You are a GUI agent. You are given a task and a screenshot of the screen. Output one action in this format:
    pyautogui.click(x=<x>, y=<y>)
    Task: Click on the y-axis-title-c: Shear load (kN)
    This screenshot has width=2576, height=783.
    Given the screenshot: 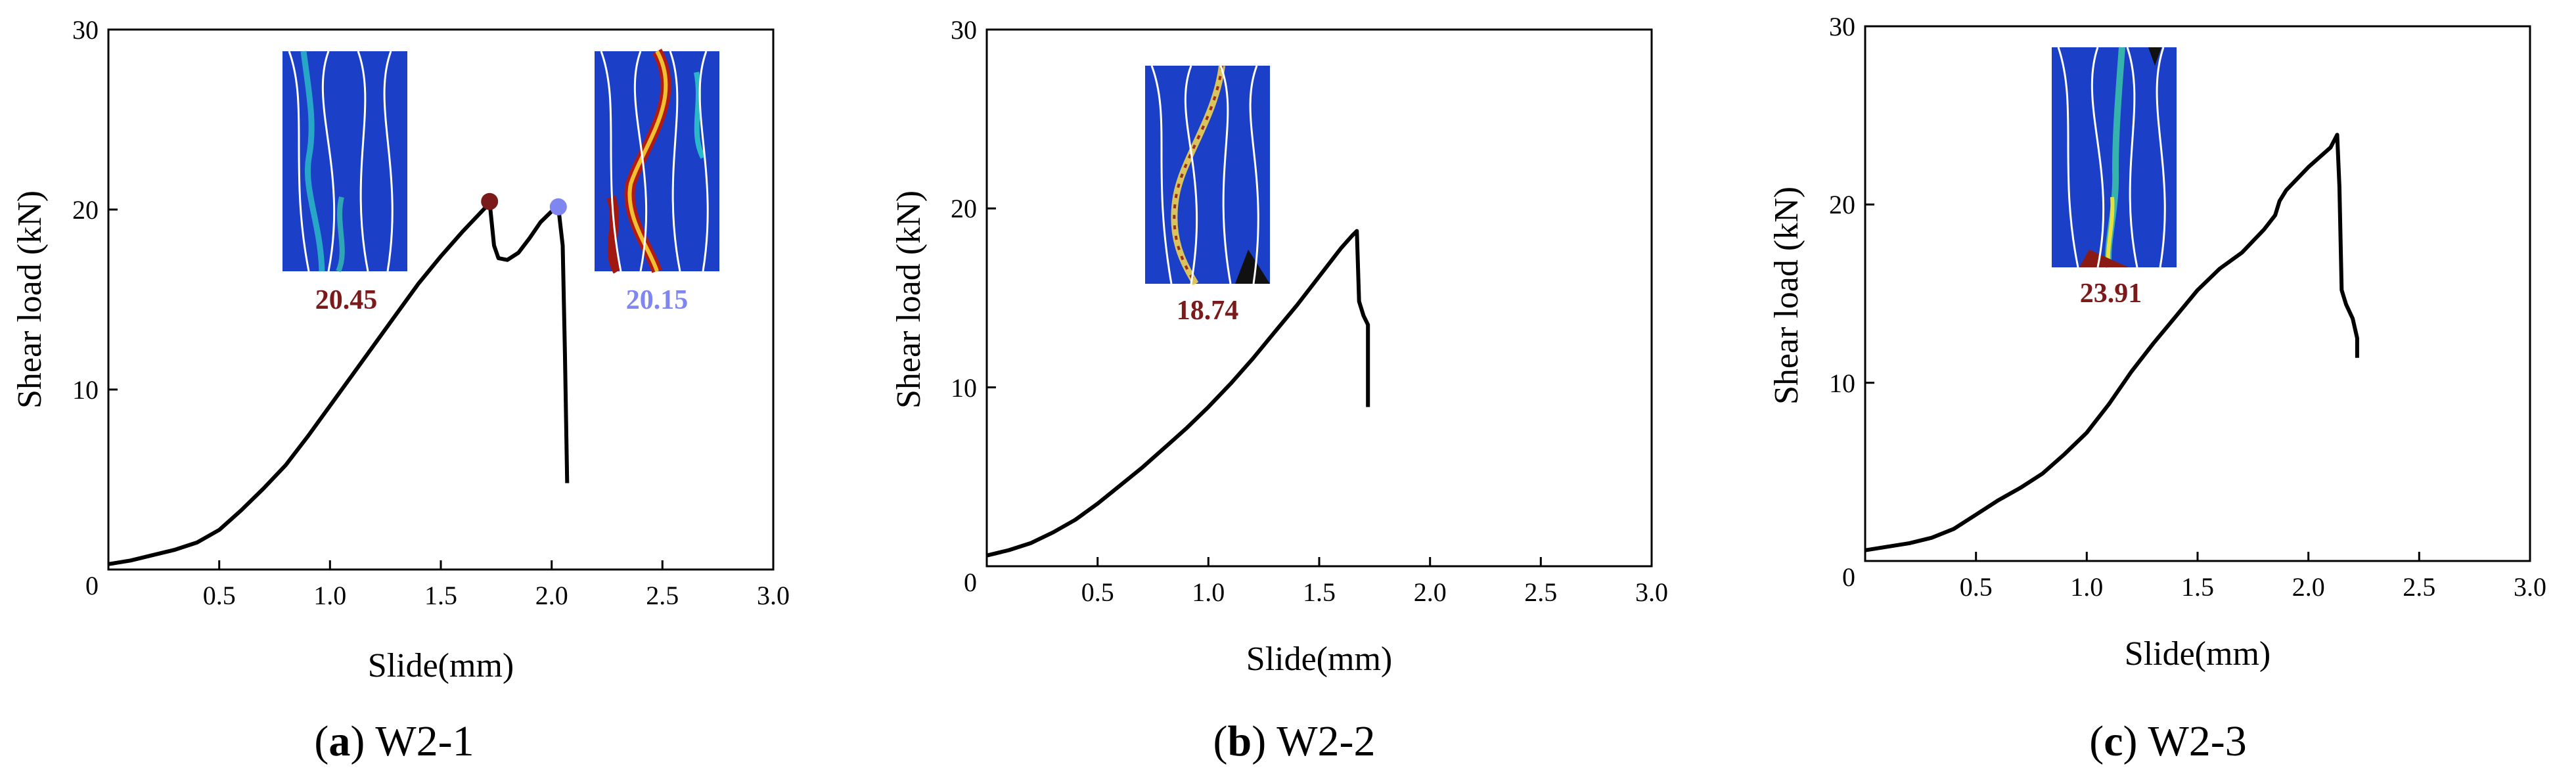 What is the action you would take?
    pyautogui.click(x=1786, y=296)
    